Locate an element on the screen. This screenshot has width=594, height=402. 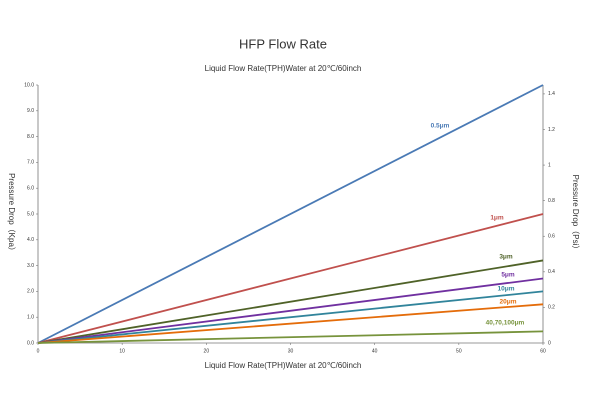
x-tick-label: 30 is located at coordinates (291, 351).